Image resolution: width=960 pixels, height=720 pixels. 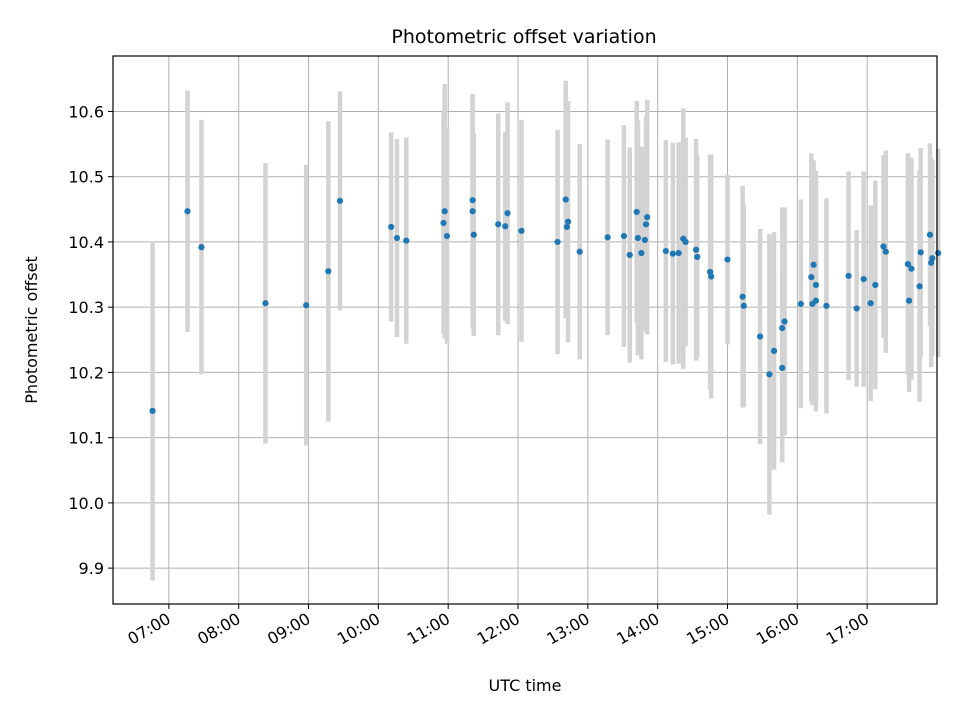 What do you see at coordinates (86, 438) in the screenshot?
I see `y-tick-label: 10.1` at bounding box center [86, 438].